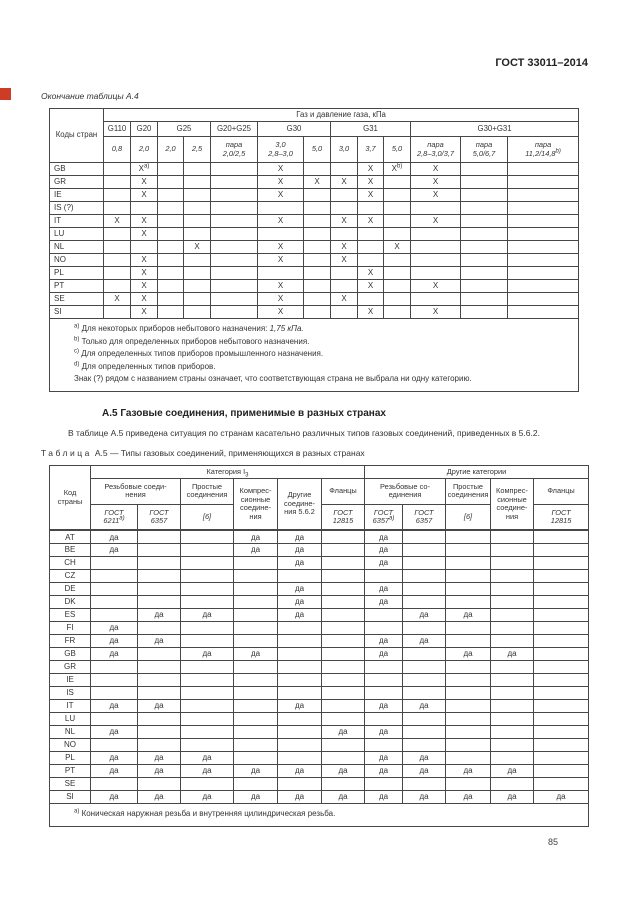 The width and height of the screenshot is (630, 913). What do you see at coordinates (76, 208) in the screenshot?
I see `a4-country-code: IS (?)` at bounding box center [76, 208].